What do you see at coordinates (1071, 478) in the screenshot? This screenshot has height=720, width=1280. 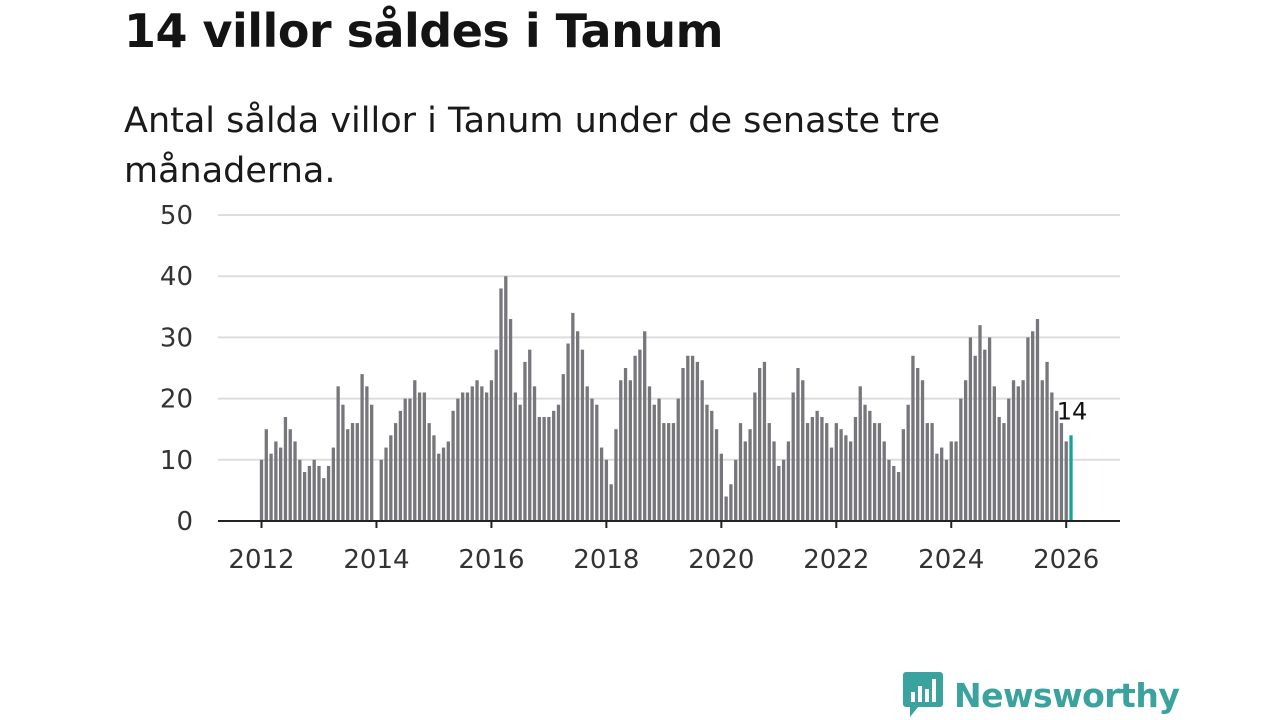 I see `bar-latest` at bounding box center [1071, 478].